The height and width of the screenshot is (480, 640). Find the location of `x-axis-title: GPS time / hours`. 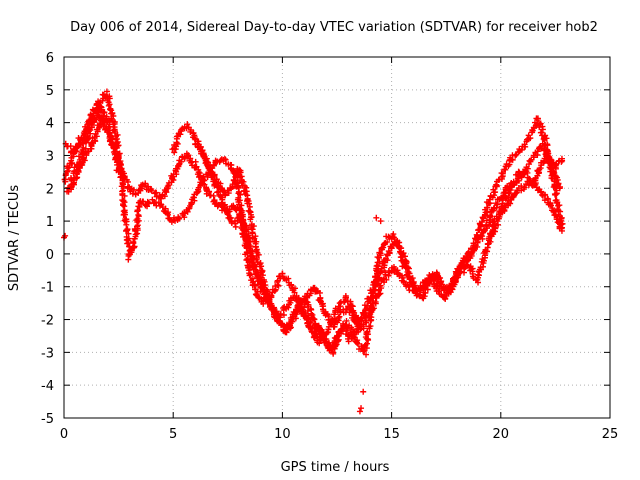

x-axis-title: GPS time / hours is located at coordinates (335, 467).